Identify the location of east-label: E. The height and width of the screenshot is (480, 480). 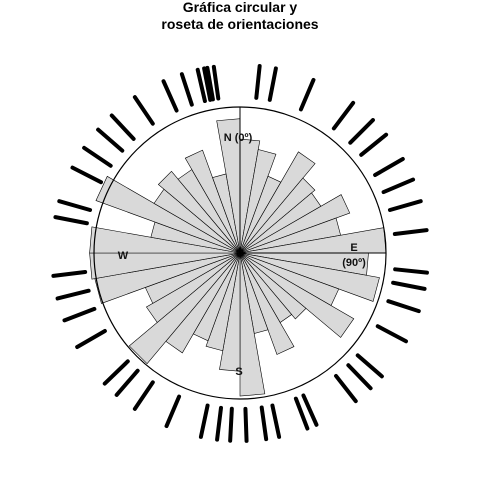
(353, 248).